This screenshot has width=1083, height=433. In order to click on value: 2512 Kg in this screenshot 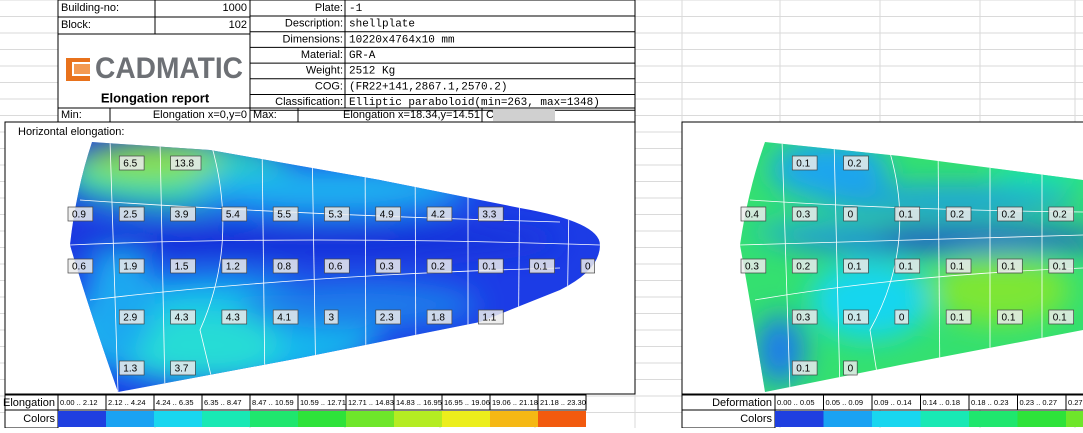, I will do `click(372, 72)`.